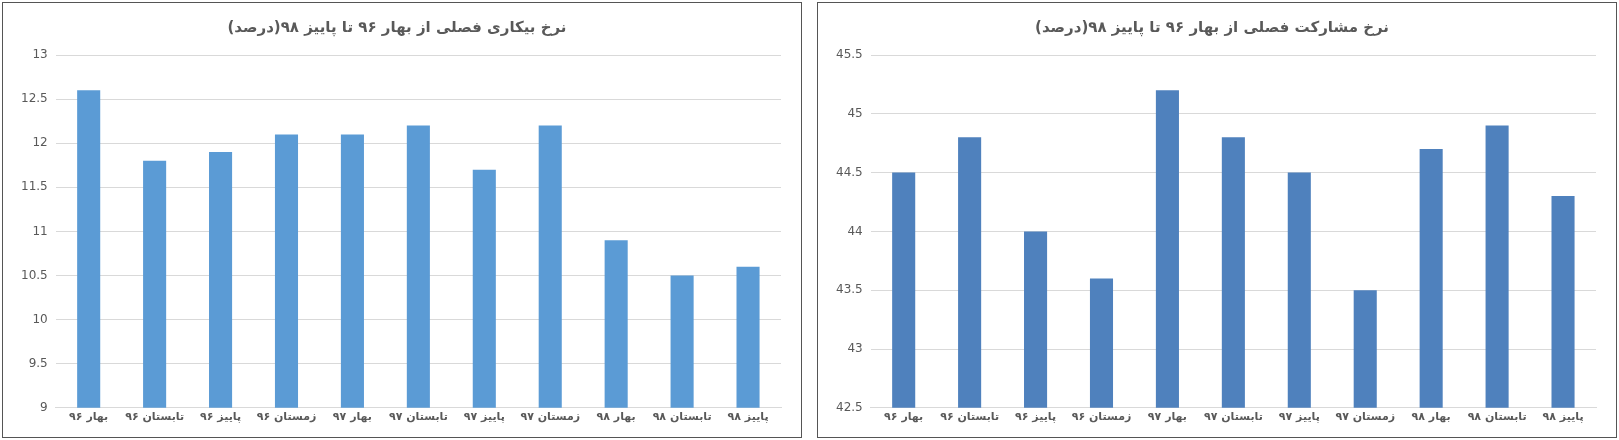 The image size is (1619, 440). Describe the element at coordinates (40, 318) in the screenshot. I see `y-tick-label: 10` at that location.